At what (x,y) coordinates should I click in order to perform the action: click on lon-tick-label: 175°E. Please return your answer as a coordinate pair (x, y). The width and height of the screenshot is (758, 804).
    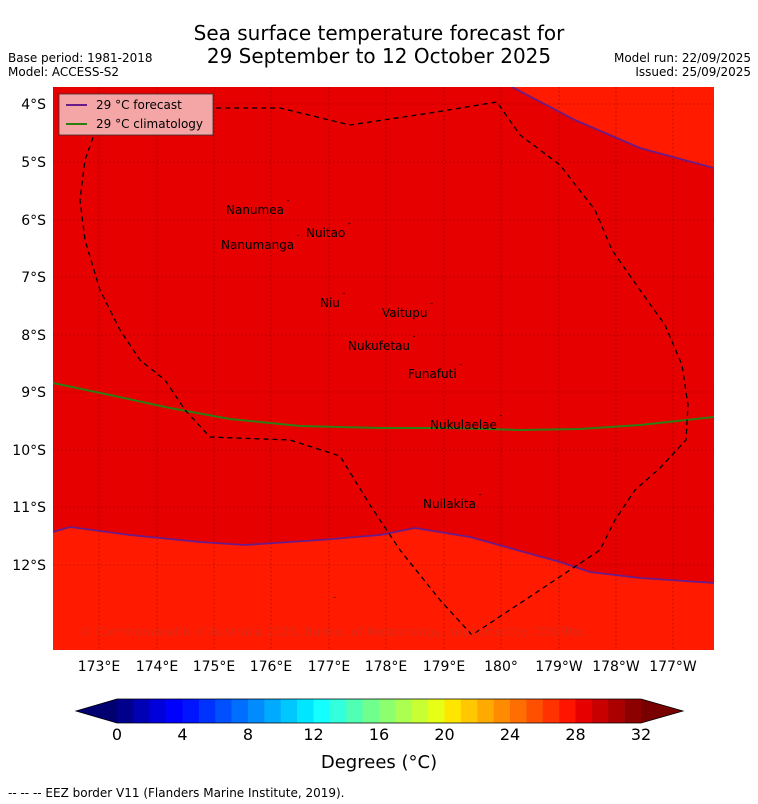
    Looking at the image, I should click on (214, 667).